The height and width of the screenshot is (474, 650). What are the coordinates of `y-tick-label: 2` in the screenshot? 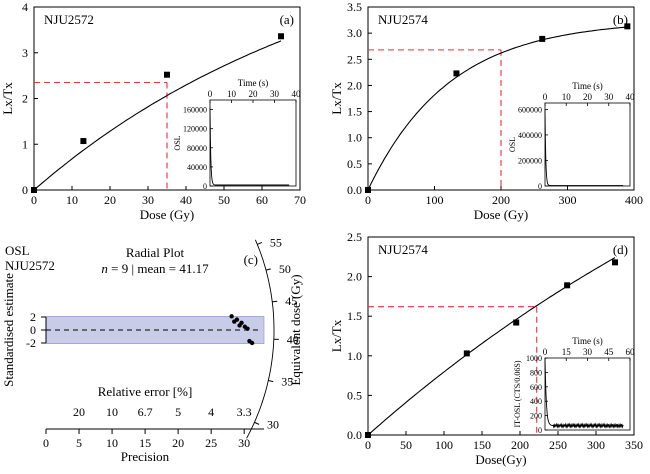 It's located at (25, 99).